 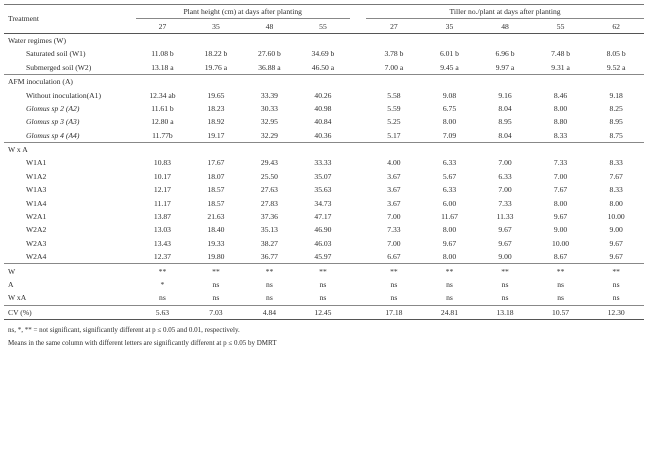 What do you see at coordinates (216, 312) in the screenshot?
I see `cell: 7.03` at bounding box center [216, 312].